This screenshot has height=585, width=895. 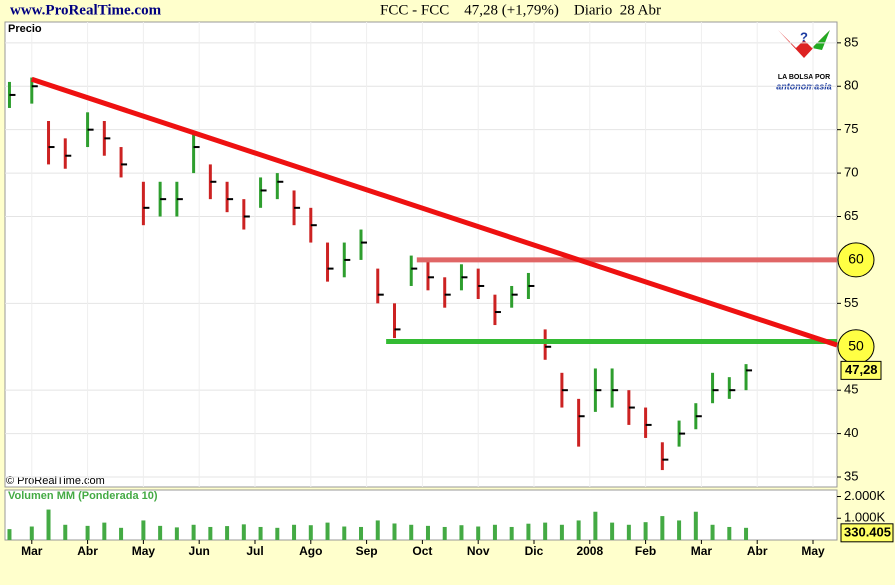 I want to click on y-tick-label: 85, so click(x=851, y=41).